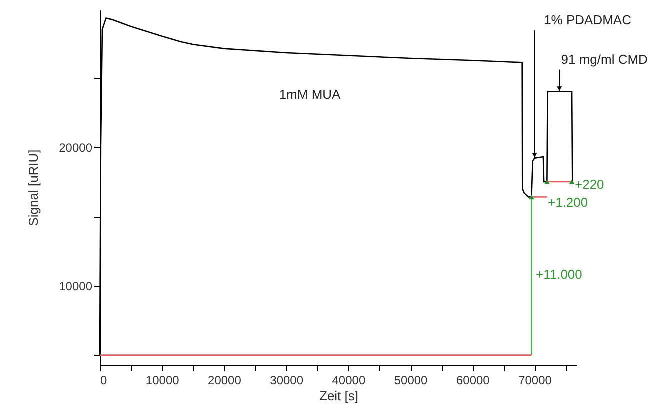 The height and width of the screenshot is (420, 672). Describe the element at coordinates (411, 381) in the screenshot. I see `x-tick-label: 50000` at that location.